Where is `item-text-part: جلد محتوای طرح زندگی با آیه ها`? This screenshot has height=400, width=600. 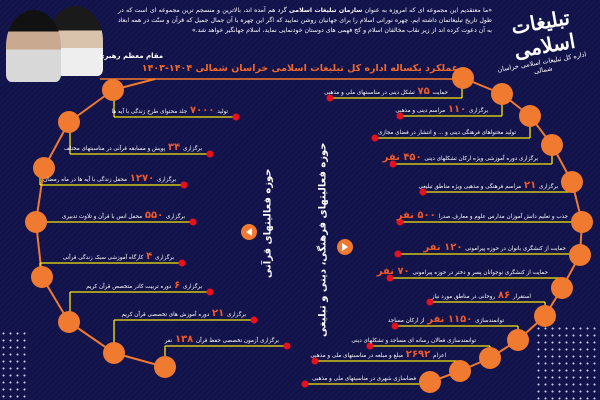
item-text-part: جلد محتوای طرح زندگی با آیه ها is located at coordinates (149, 112).